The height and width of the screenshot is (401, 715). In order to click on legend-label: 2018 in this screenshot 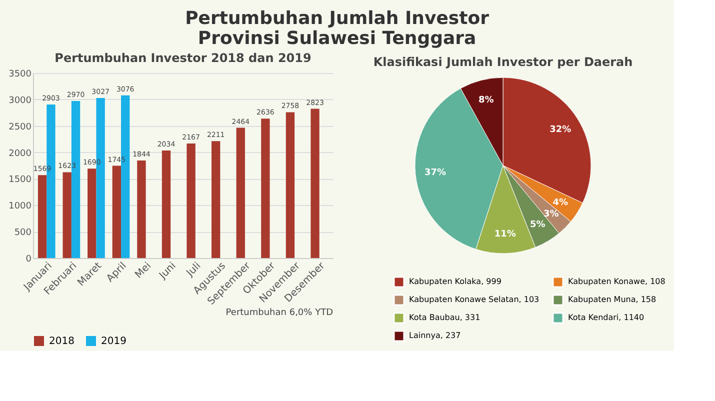, I will do `click(61, 341)`.